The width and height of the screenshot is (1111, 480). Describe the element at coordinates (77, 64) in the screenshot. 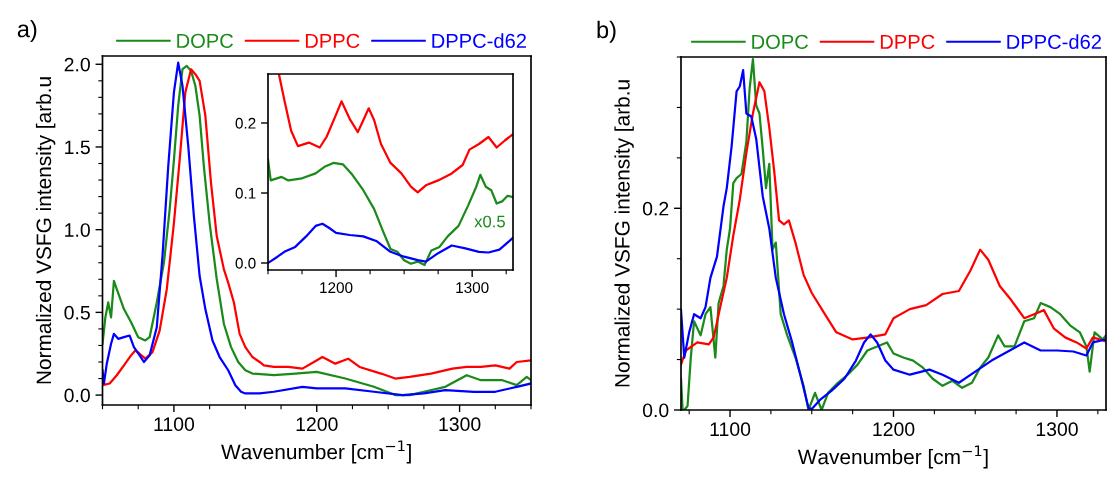

I see `y-tick-label: 2.0` at that location.